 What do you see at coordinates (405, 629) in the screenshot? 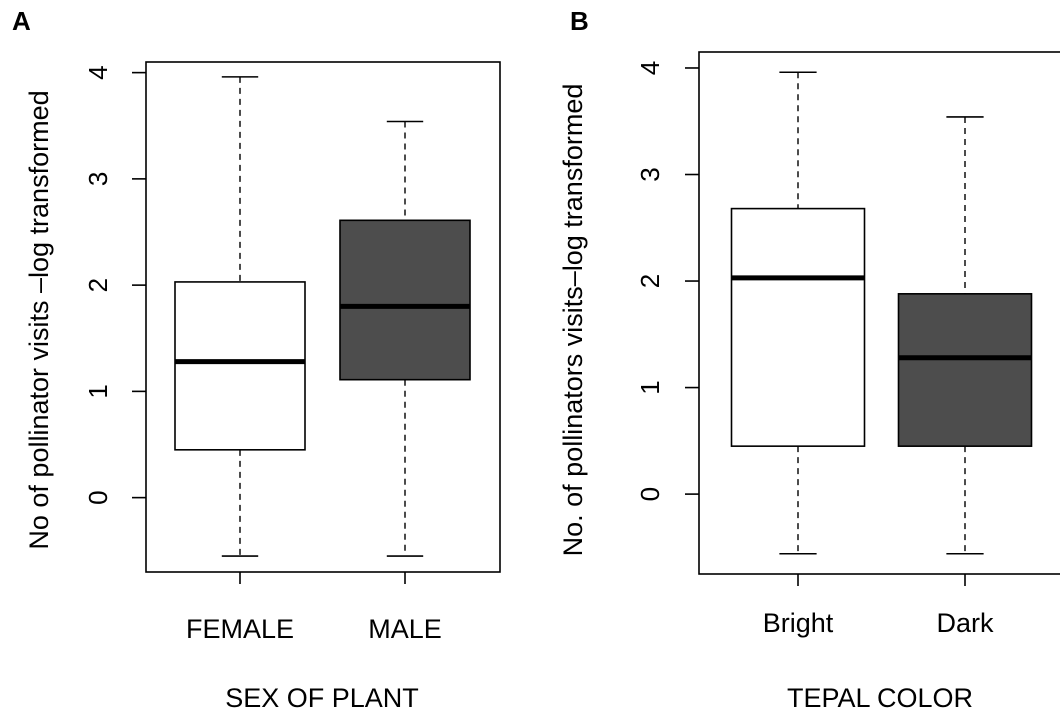
I see `x-tick-label-male: MALE` at bounding box center [405, 629].